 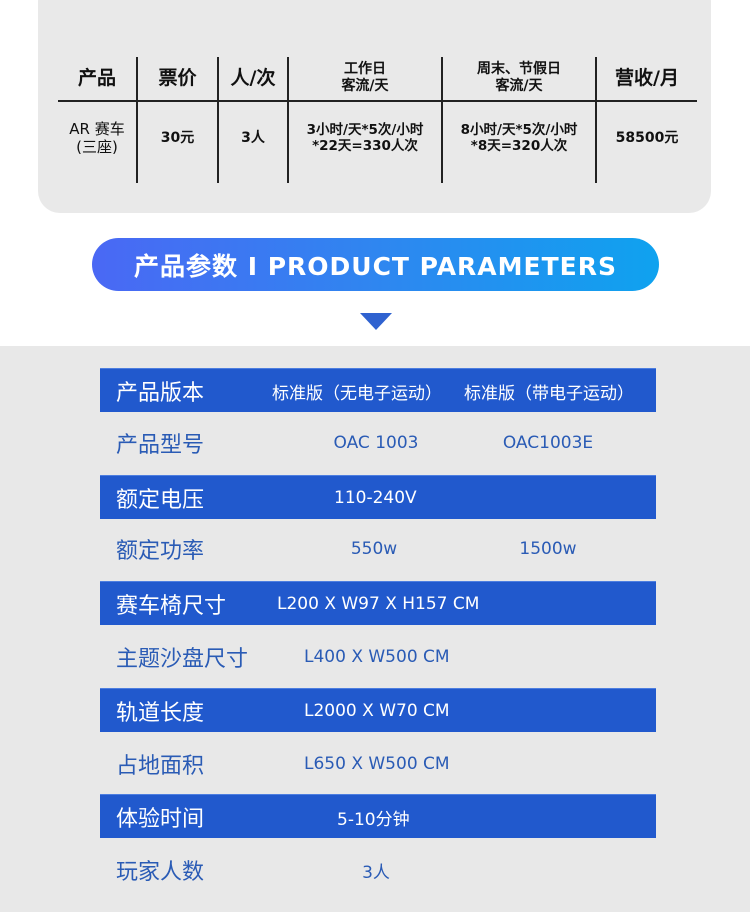 I want to click on cell-revenue: 58500元, so click(x=647, y=137).